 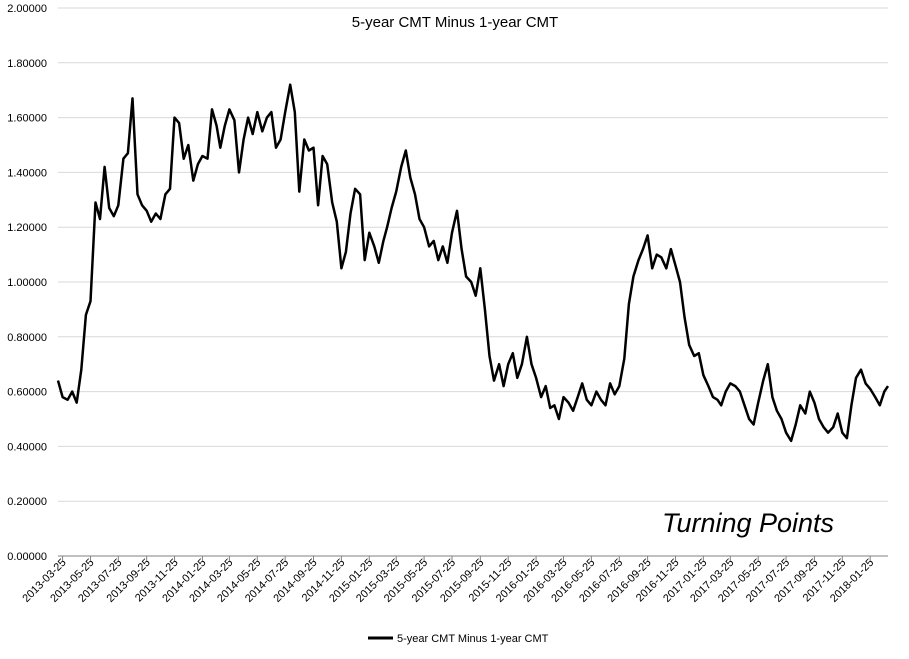 What do you see at coordinates (455, 22) in the screenshot?
I see `chart-title: 5-year CMT Minus 1-year CMT` at bounding box center [455, 22].